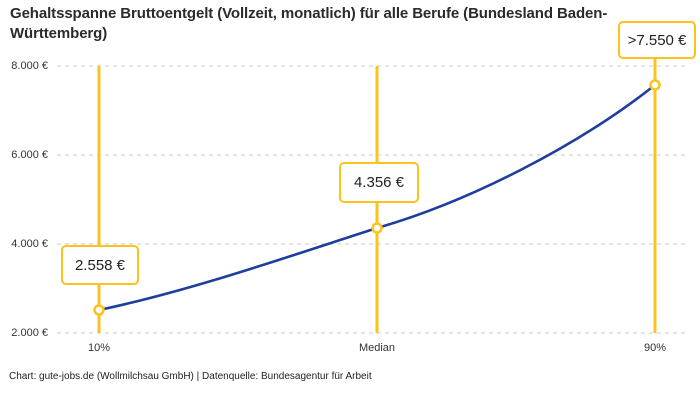  What do you see at coordinates (29, 155) in the screenshot?
I see `y-axis-tick-6000: 6.000 €` at bounding box center [29, 155].